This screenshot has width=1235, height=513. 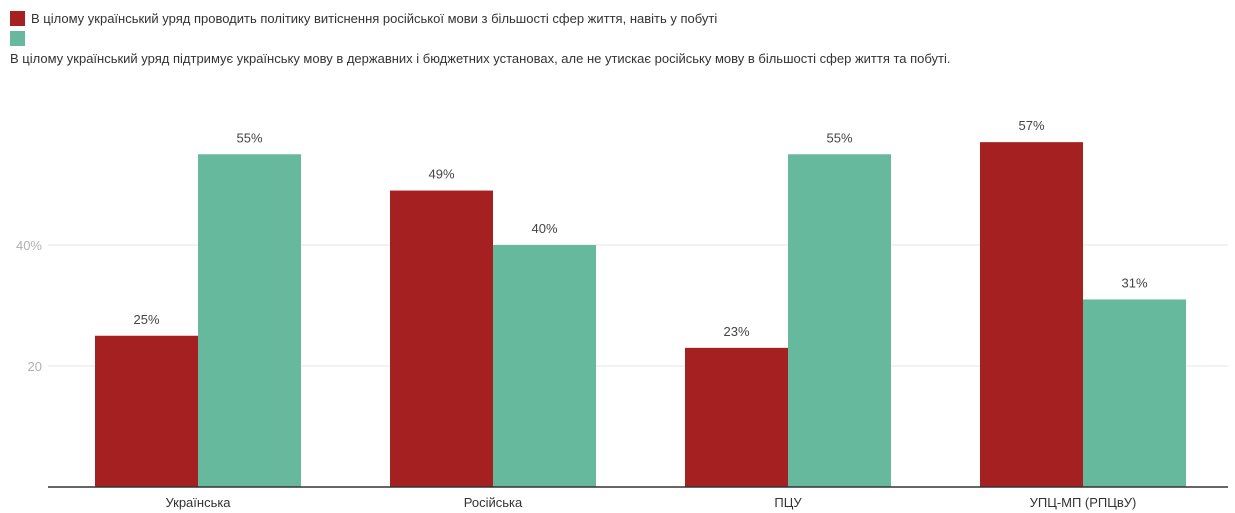 I want to click on y-tick-label: 20, so click(x=35, y=366).